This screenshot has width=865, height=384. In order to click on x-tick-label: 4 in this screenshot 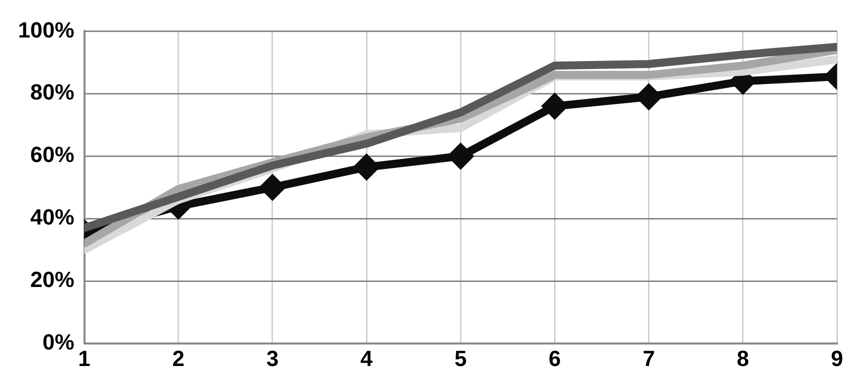, I will do `click(367, 358)`.